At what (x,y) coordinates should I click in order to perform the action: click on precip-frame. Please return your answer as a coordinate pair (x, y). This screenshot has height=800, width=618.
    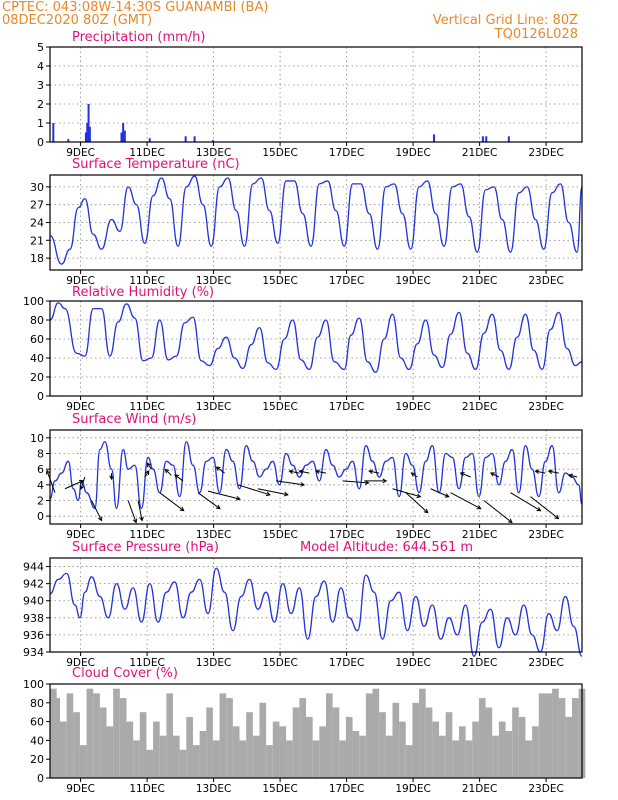
    Looking at the image, I should click on (316, 94).